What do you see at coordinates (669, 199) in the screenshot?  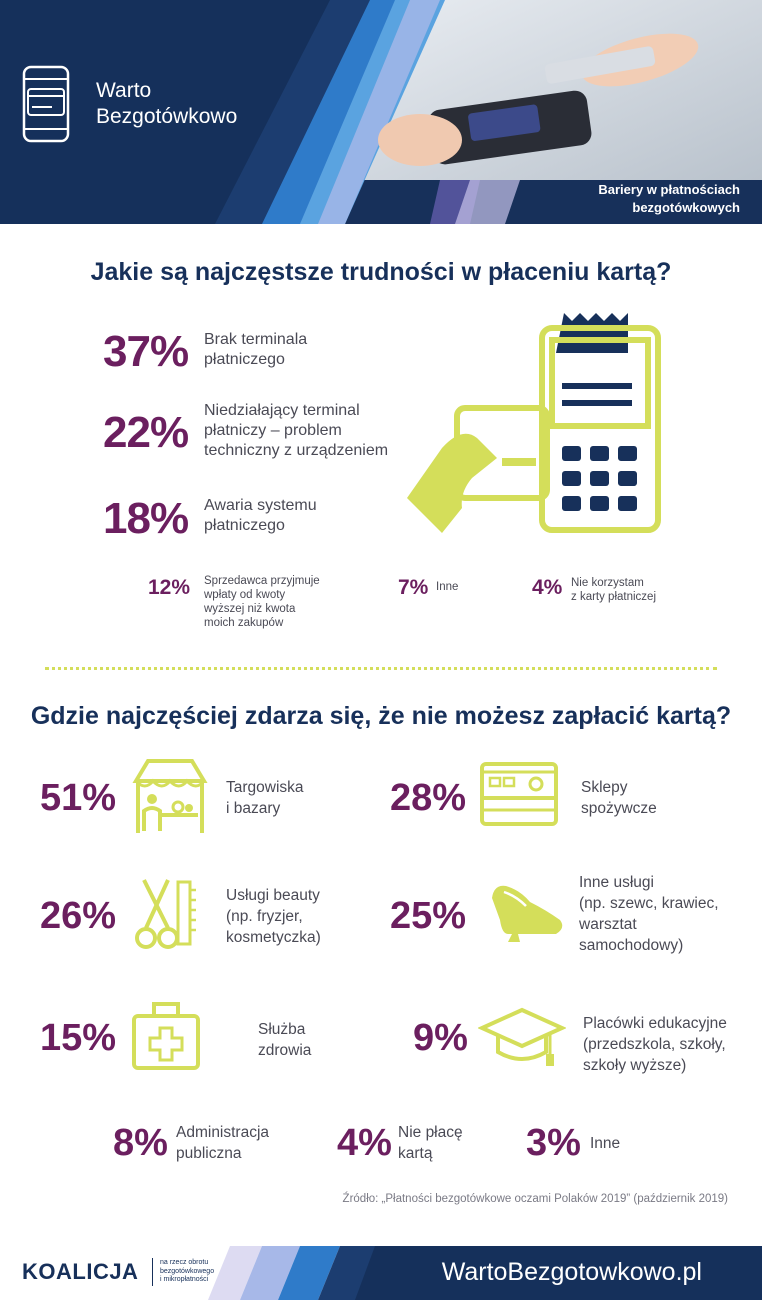 I see `topic-title: Bariery w płatnościach bezgotówkowych` at bounding box center [669, 199].